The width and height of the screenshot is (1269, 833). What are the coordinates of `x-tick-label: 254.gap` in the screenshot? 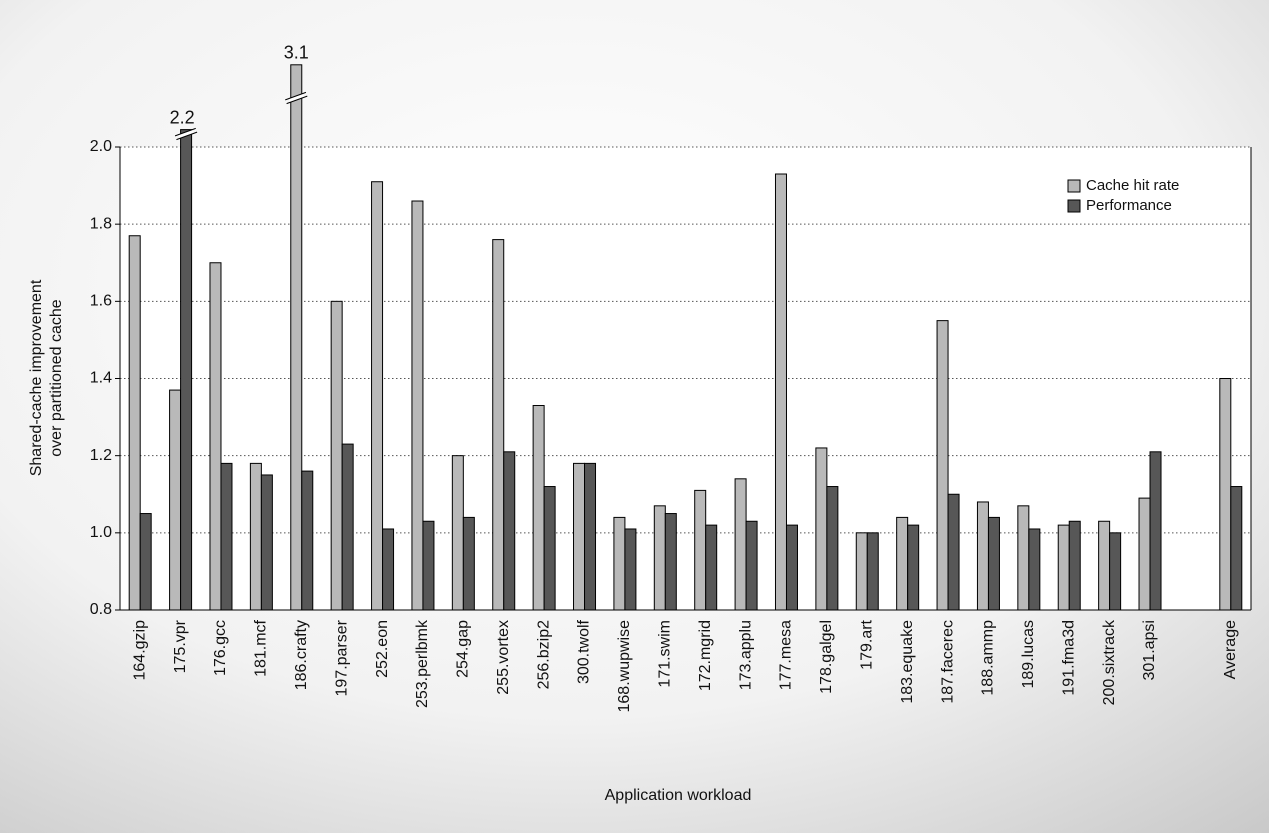 It's located at (463, 649).